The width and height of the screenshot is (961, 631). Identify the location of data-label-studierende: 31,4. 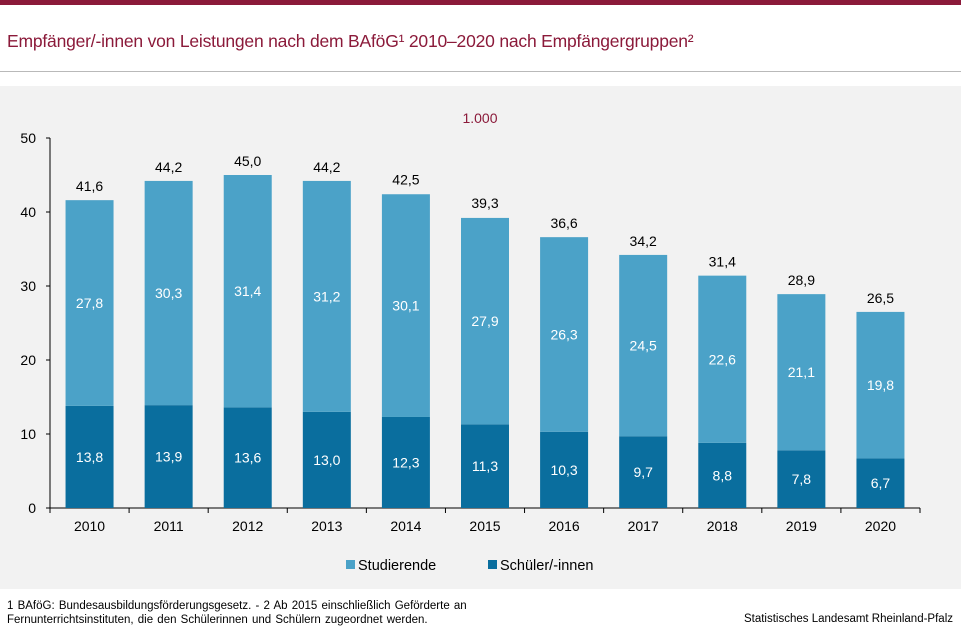
(247, 291).